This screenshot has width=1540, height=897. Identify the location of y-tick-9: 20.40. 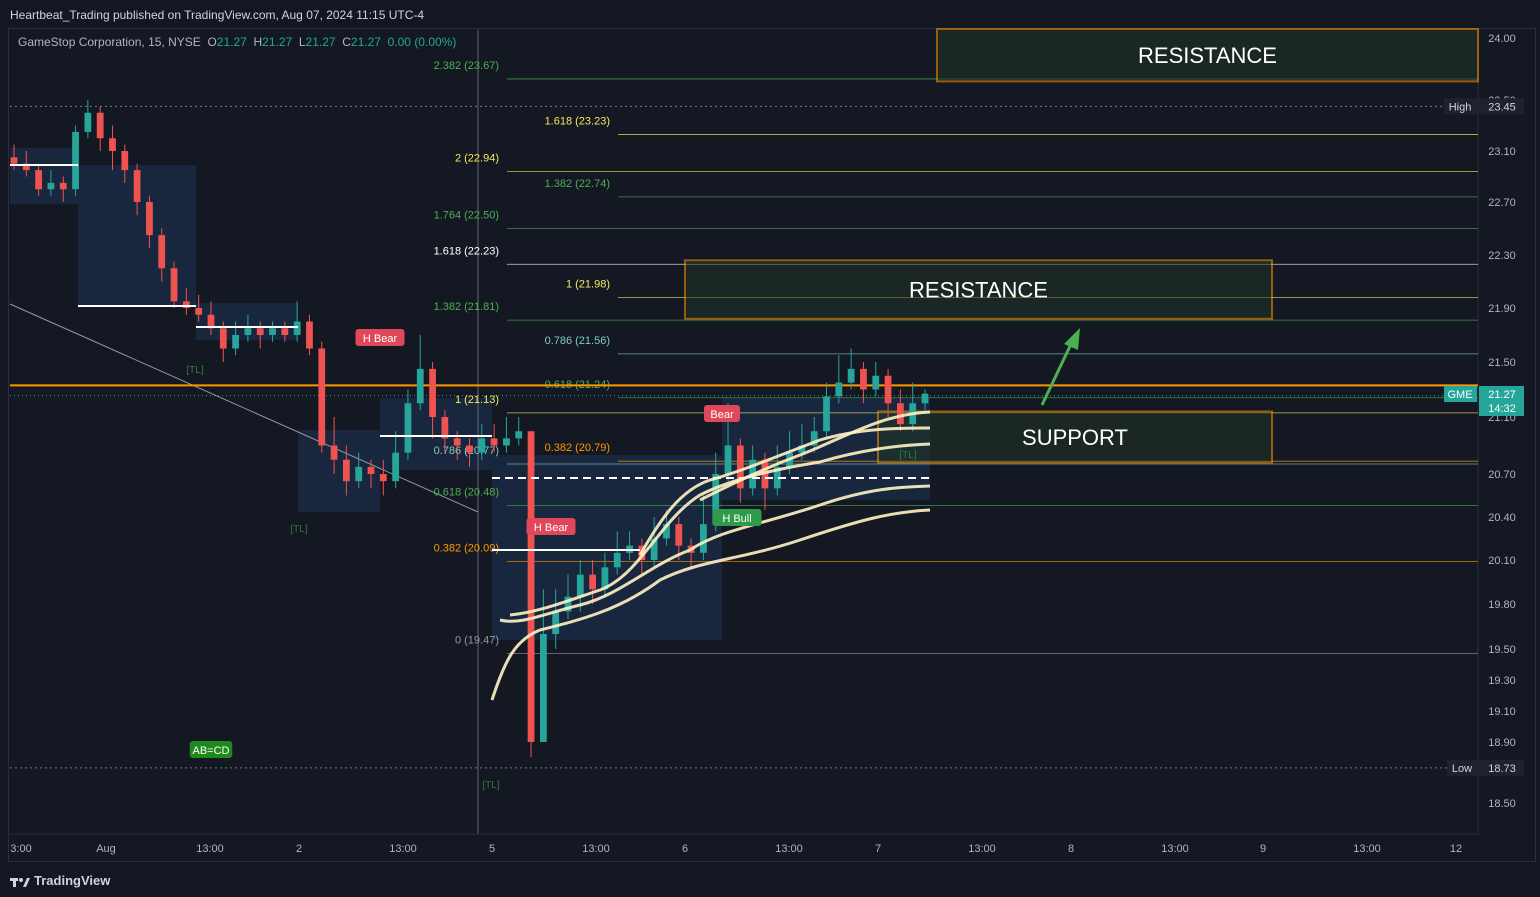
(1502, 518).